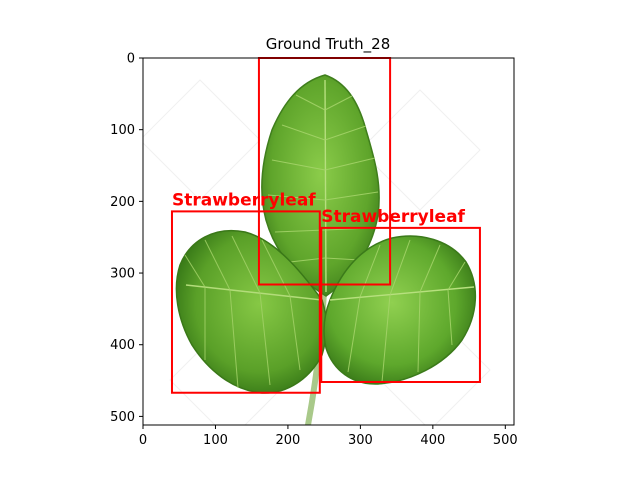  What do you see at coordinates (143, 440) in the screenshot?
I see `x-tick-label: 0` at bounding box center [143, 440].